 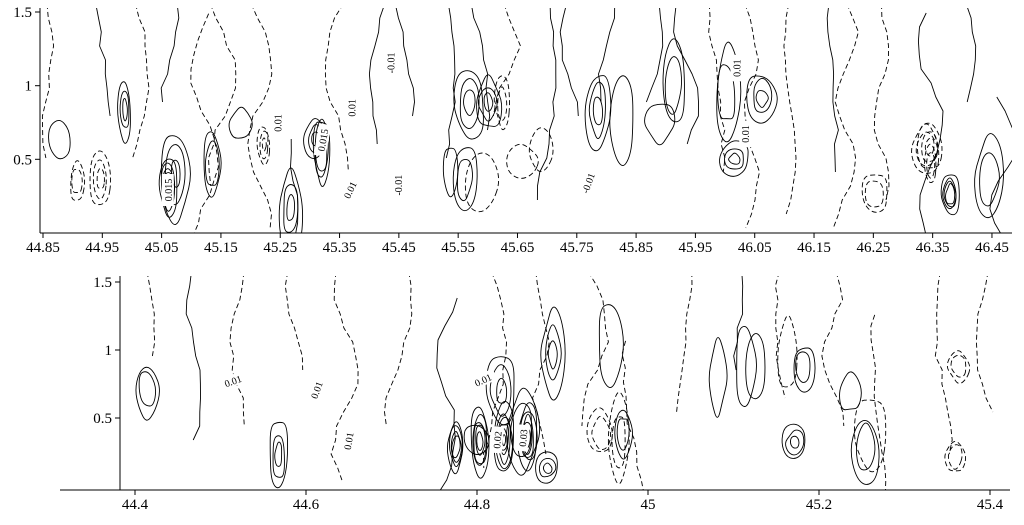 What do you see at coordinates (498, 440) in the screenshot?
I see `contour-level-label: 0.02` at bounding box center [498, 440].